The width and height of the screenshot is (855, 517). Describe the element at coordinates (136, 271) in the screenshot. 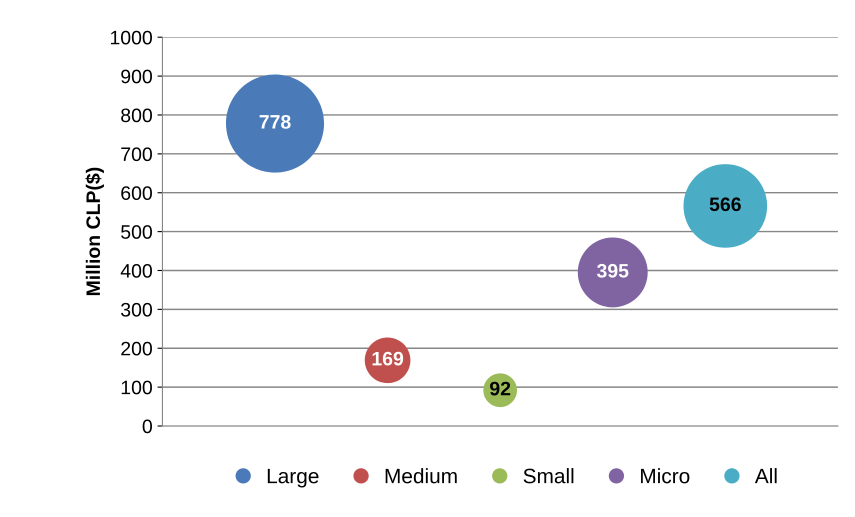

I see `y-tick-label: 400` at that location.